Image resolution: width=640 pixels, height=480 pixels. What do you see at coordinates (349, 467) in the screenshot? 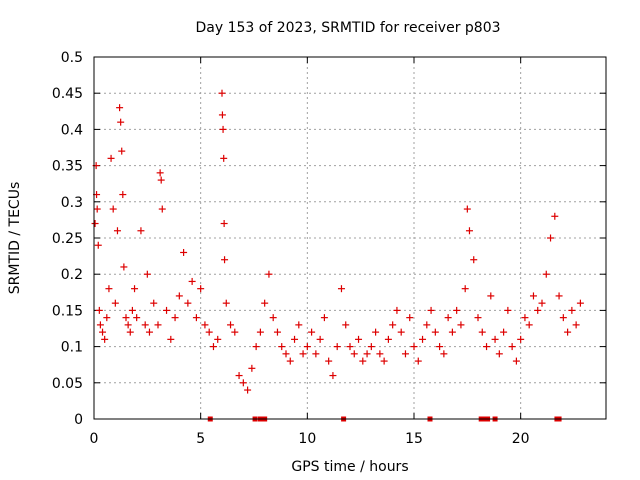
I see `x-axis-label: GPS time / hours` at bounding box center [349, 467].